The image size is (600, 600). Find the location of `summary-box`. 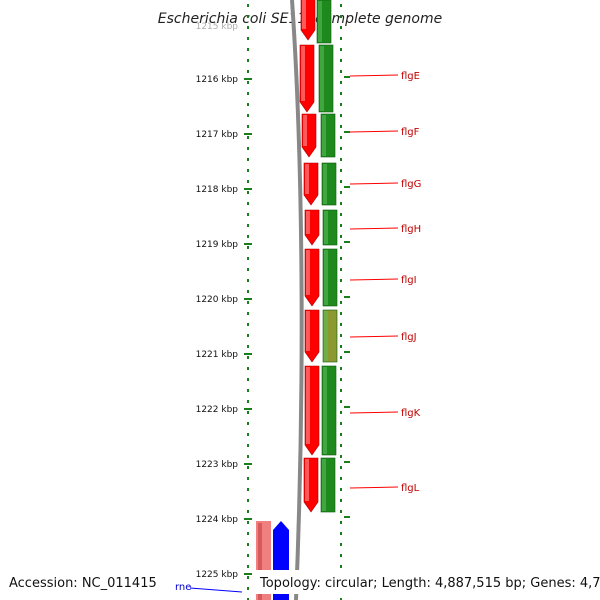

summary-box is located at coordinates (428, 582).